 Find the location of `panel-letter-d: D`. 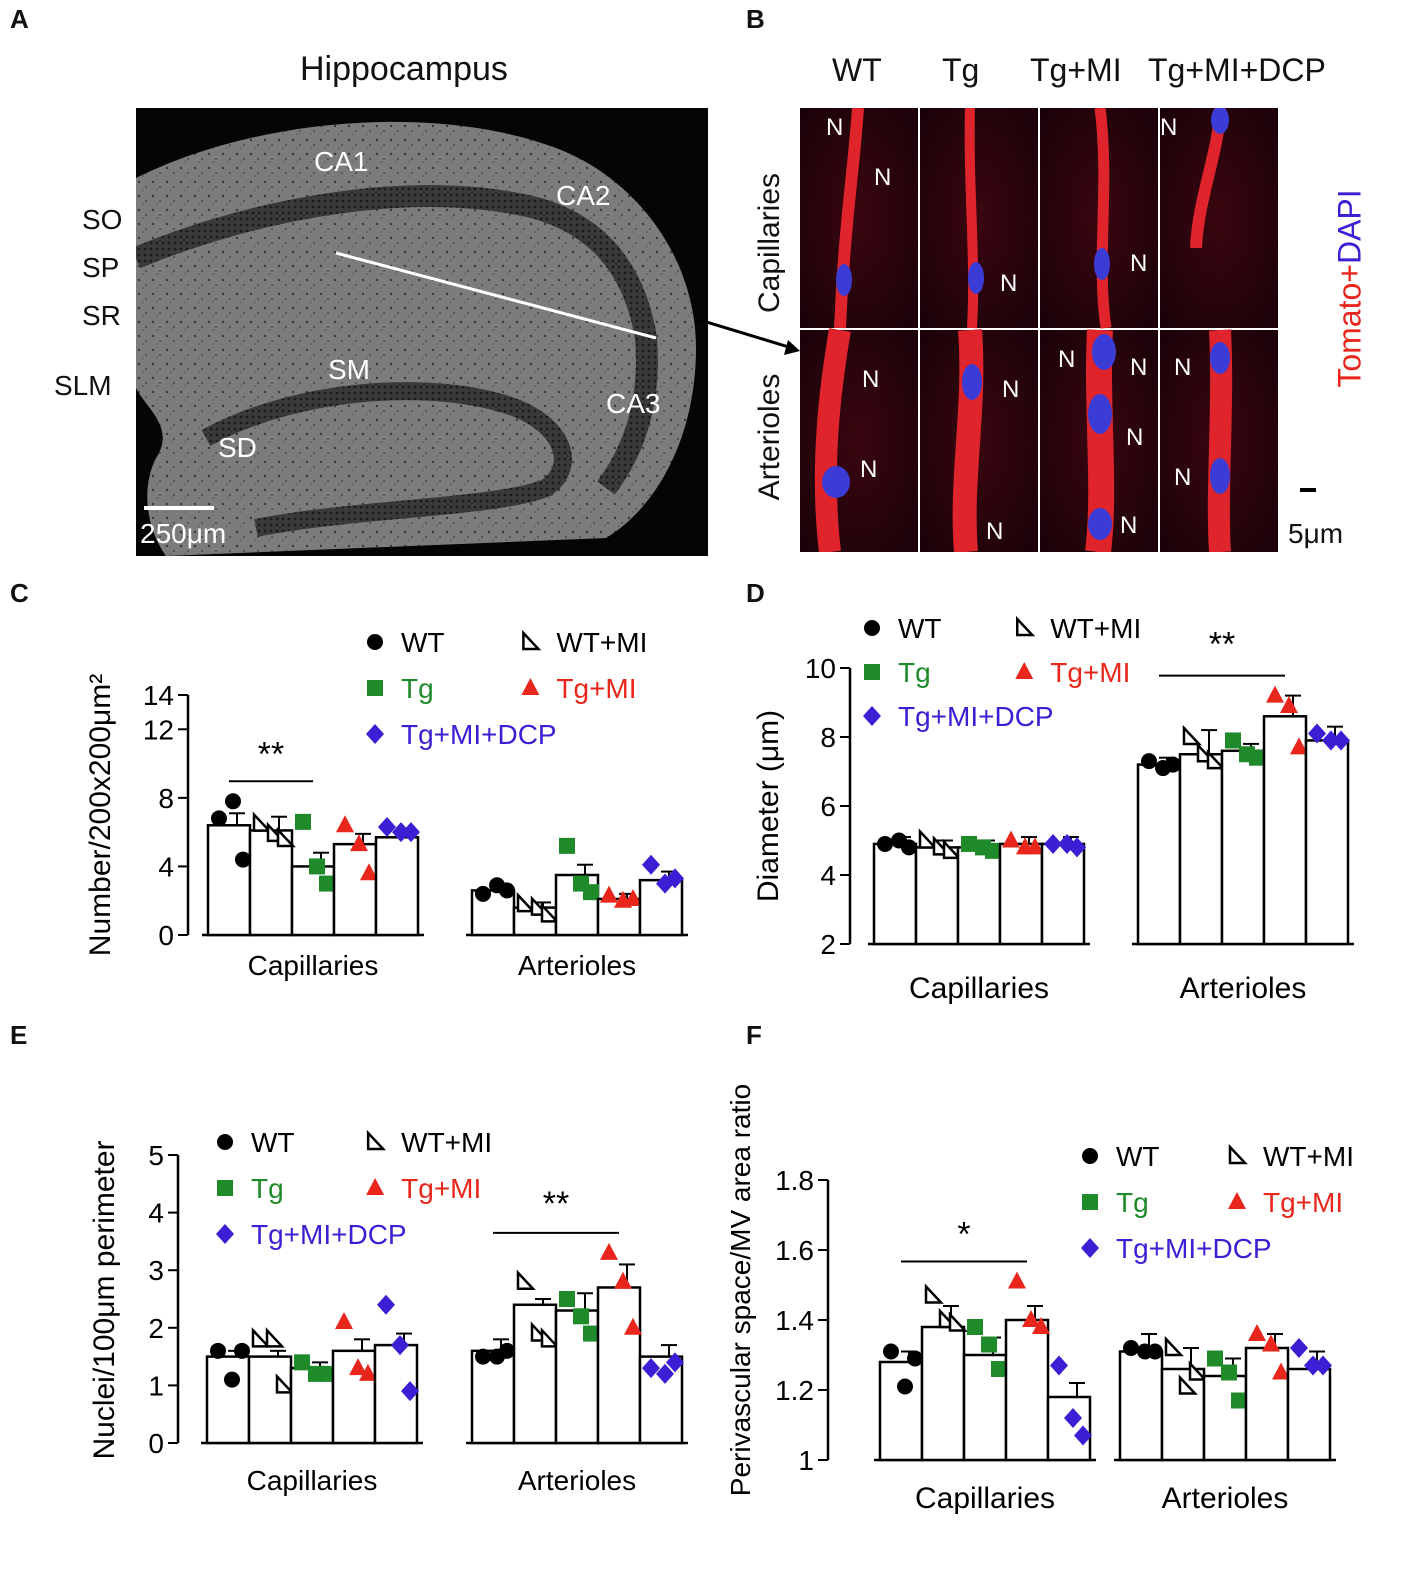

panel-letter-d: D is located at coordinates (755, 593).